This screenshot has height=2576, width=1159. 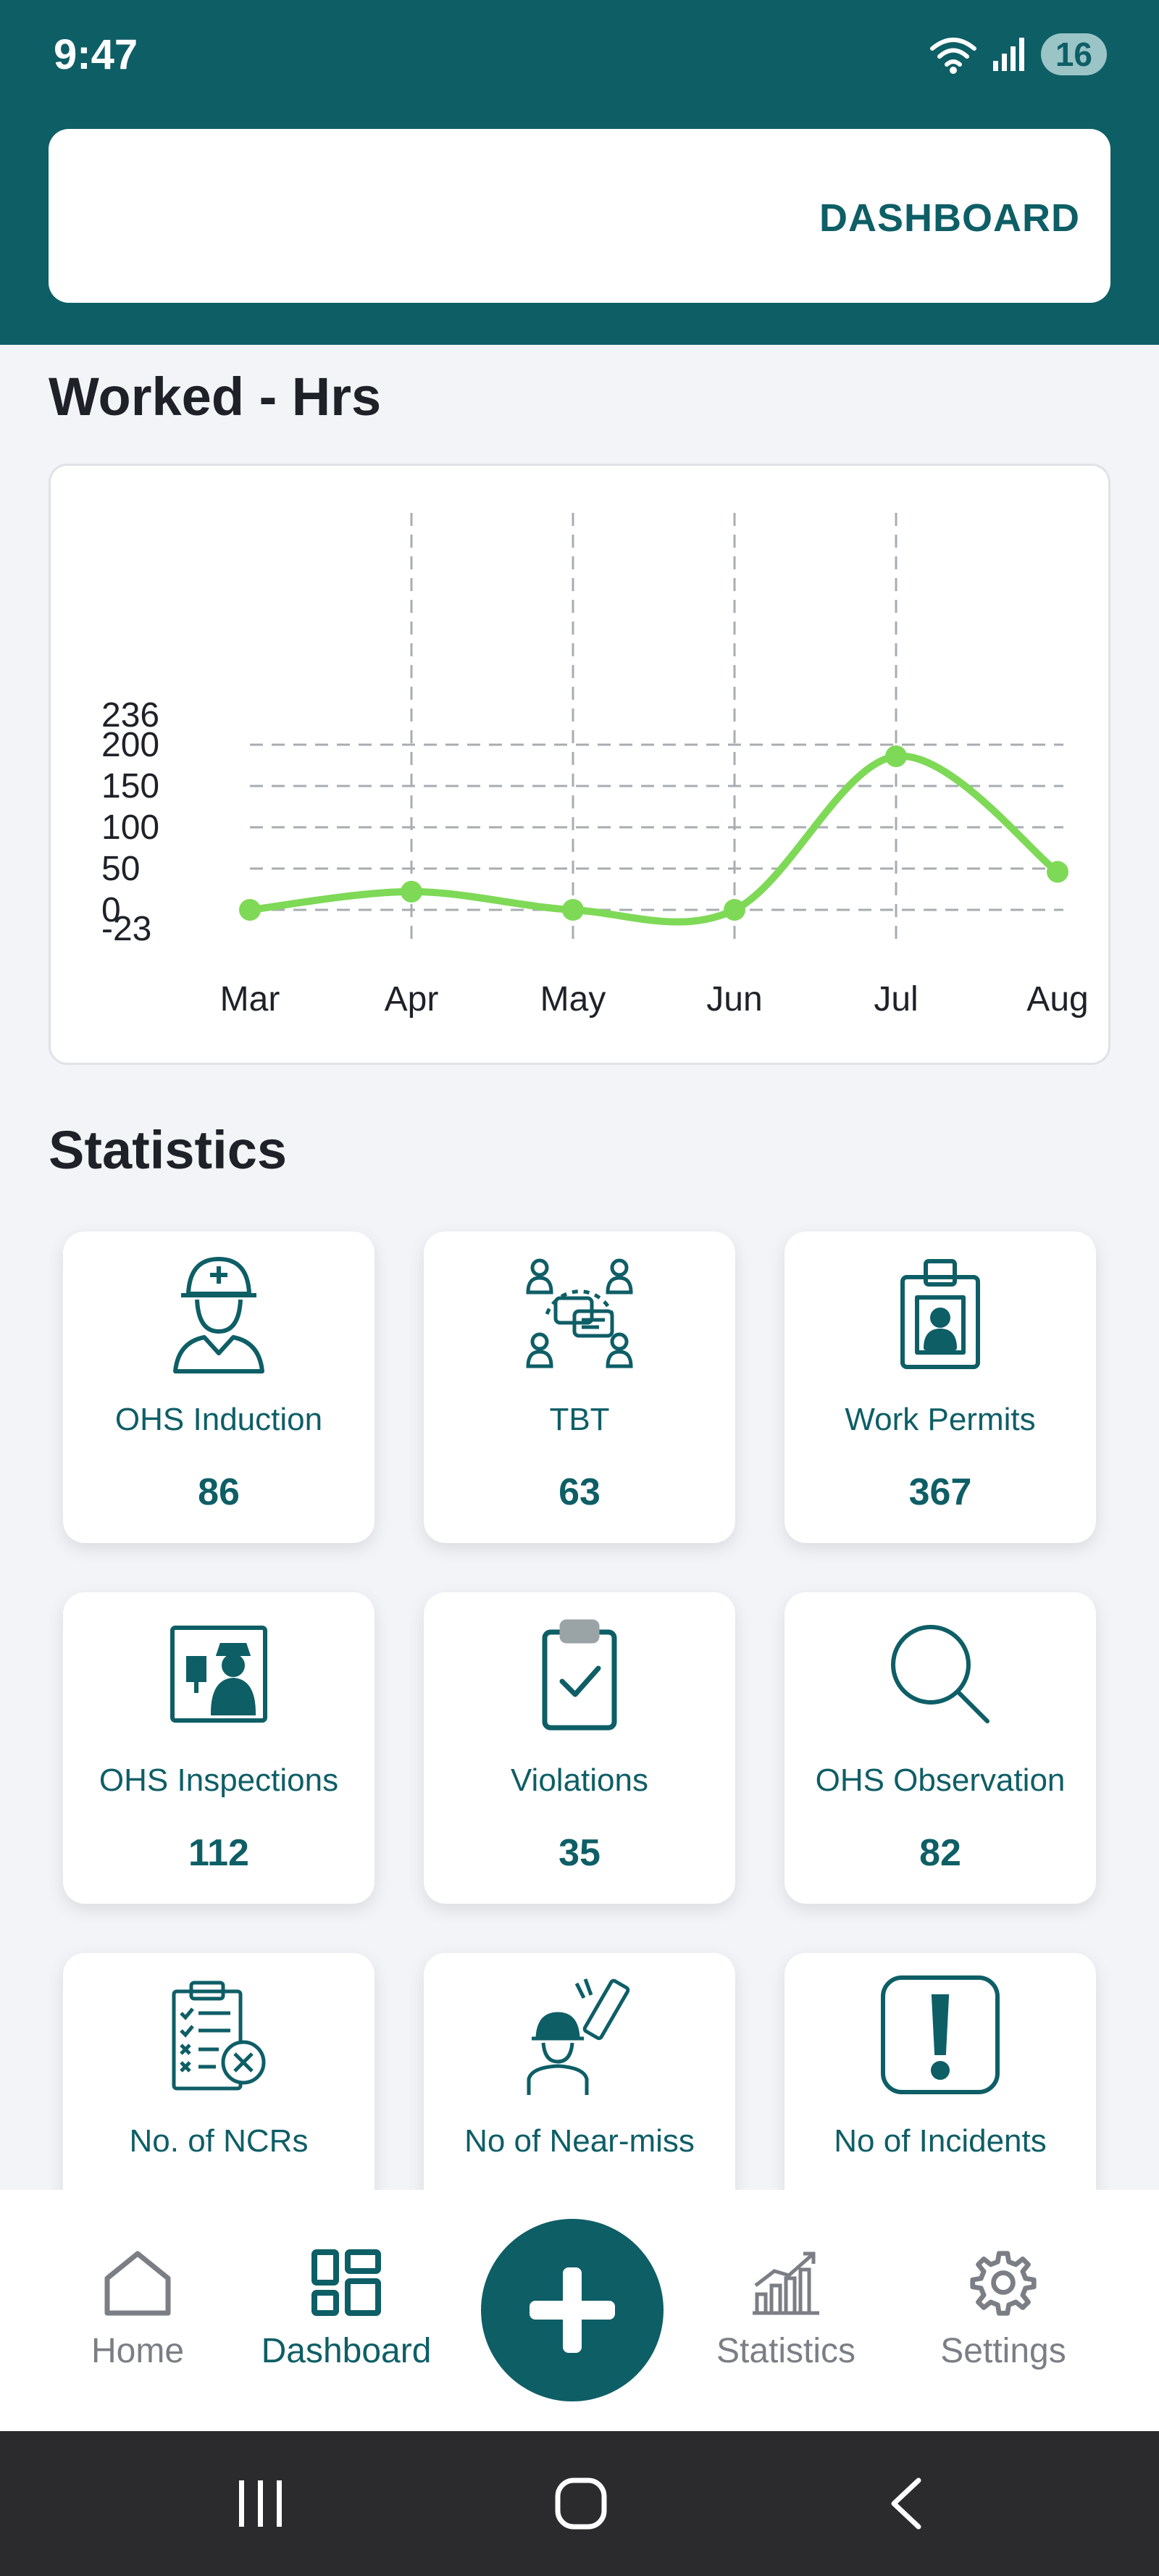 I want to click on home-button-icon, so click(x=580, y=2503).